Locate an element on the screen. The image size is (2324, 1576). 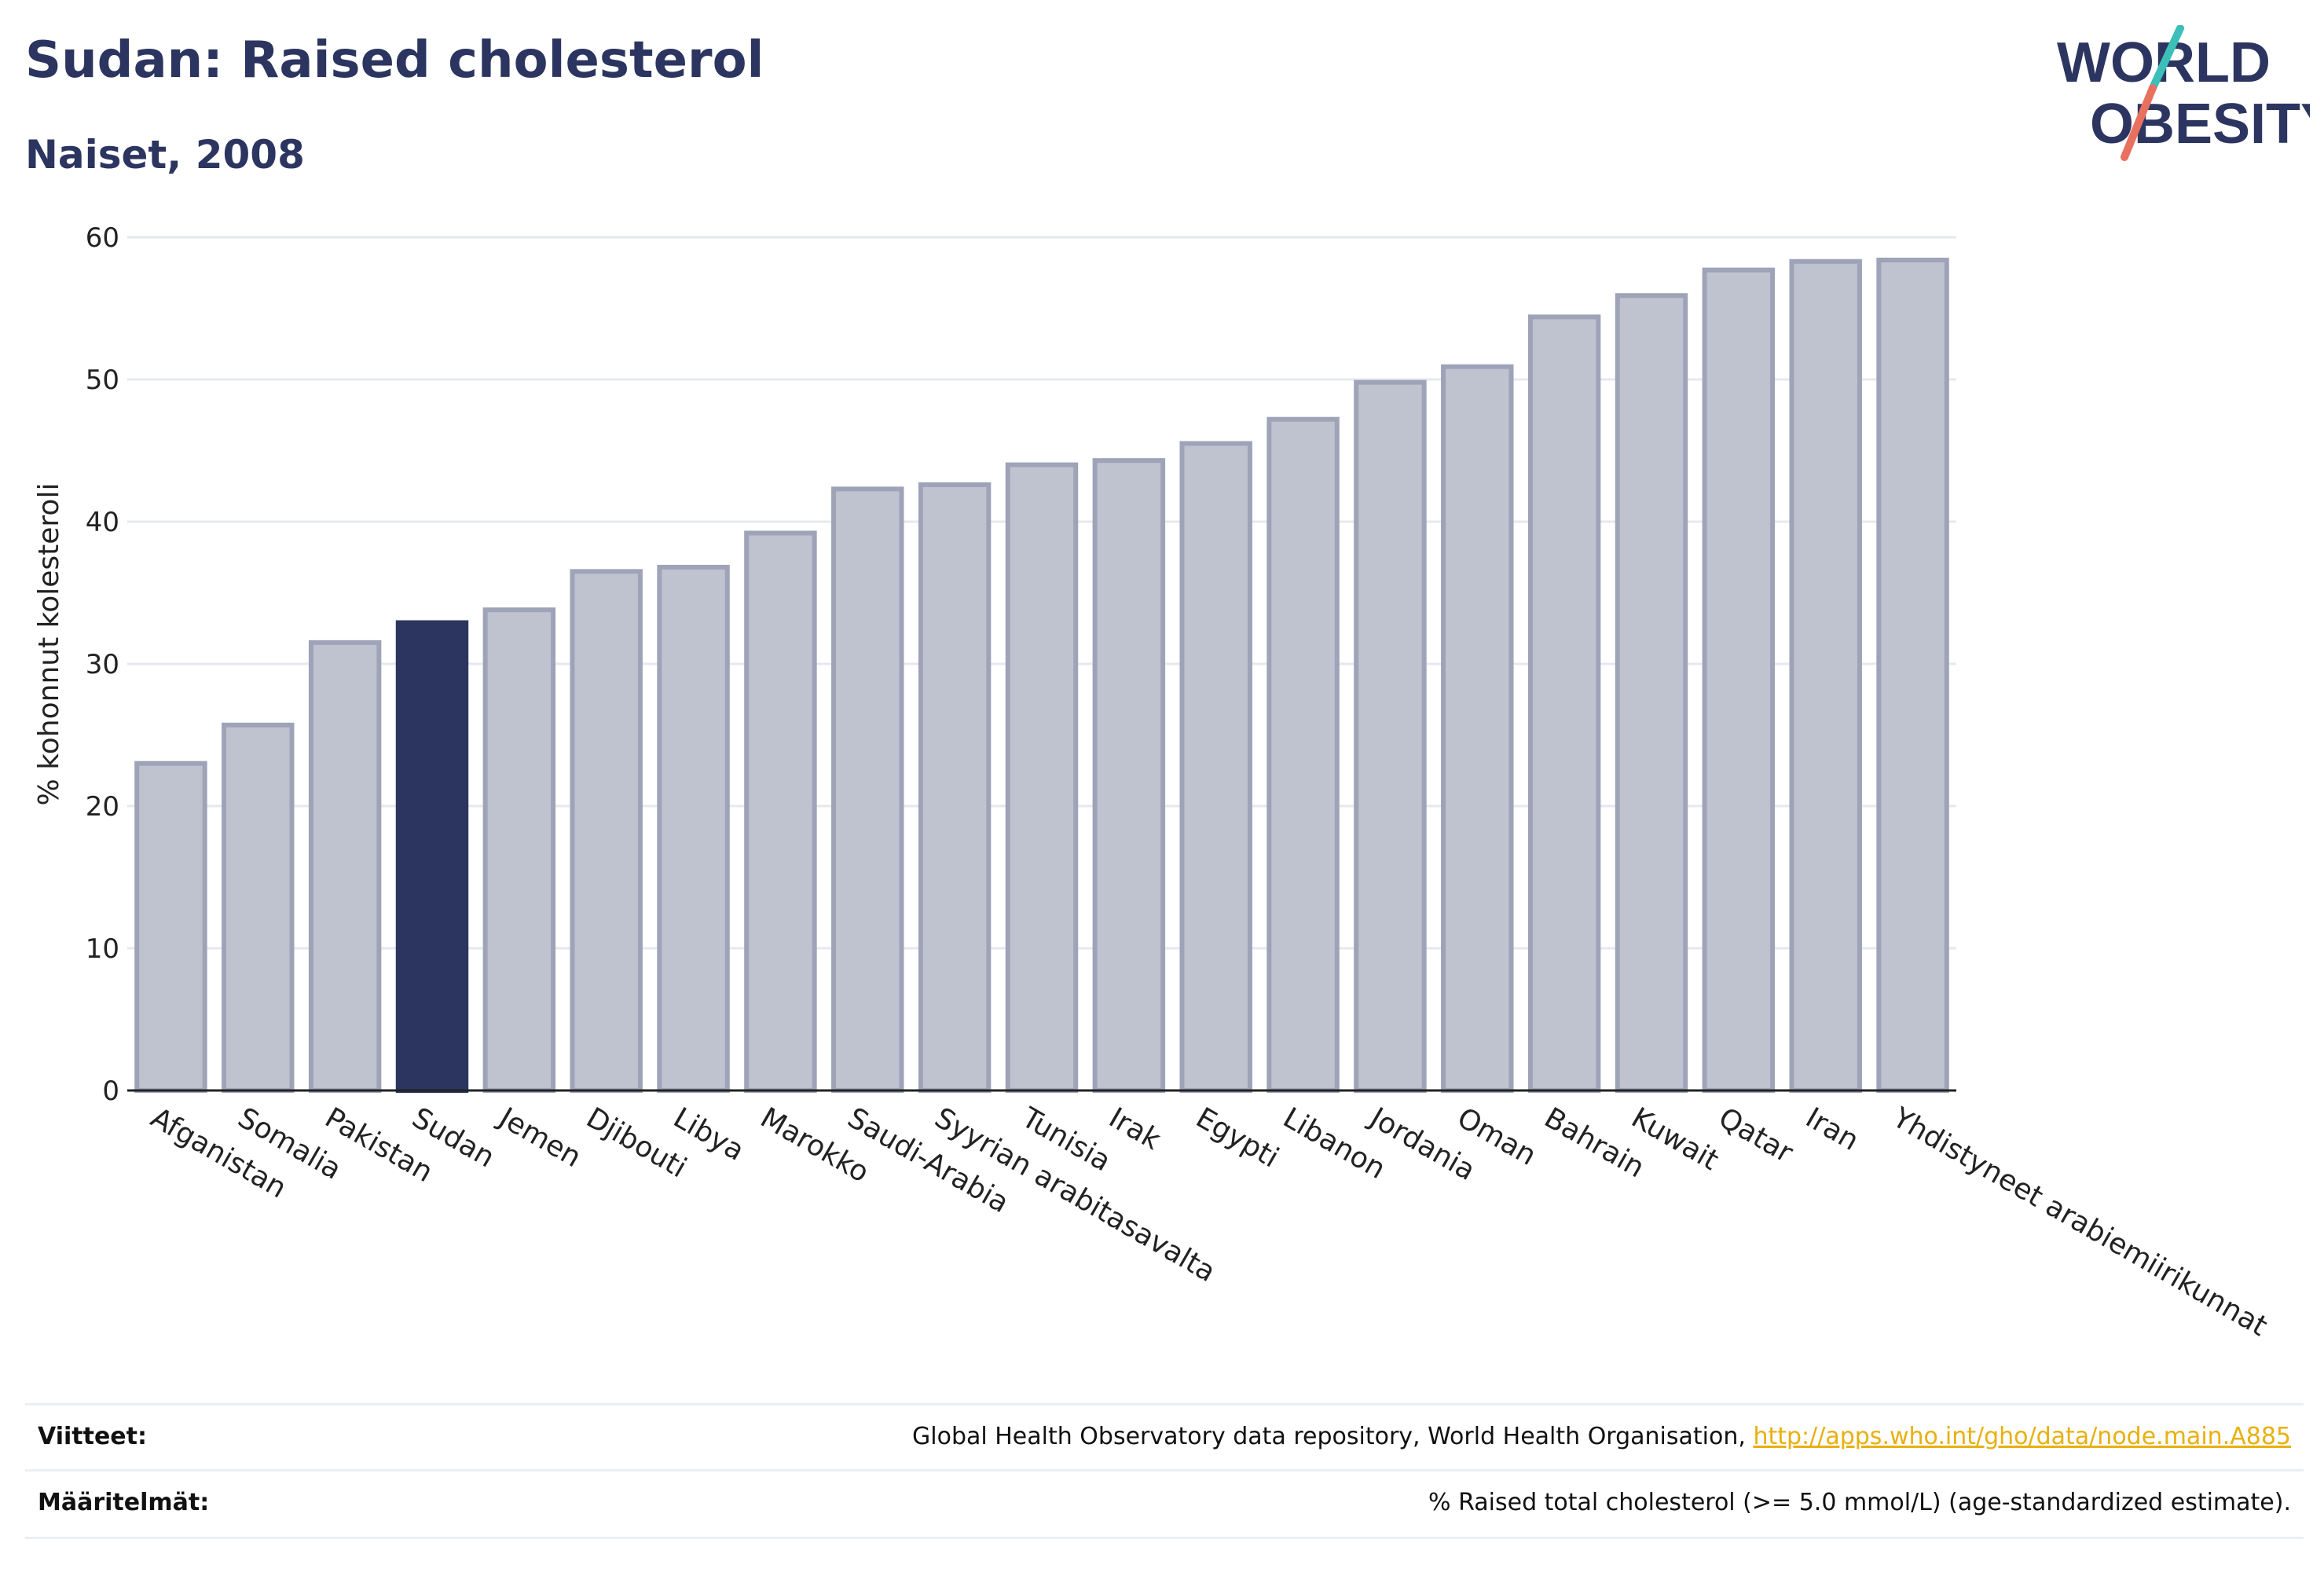
bar-tunisia is located at coordinates (1042, 777).